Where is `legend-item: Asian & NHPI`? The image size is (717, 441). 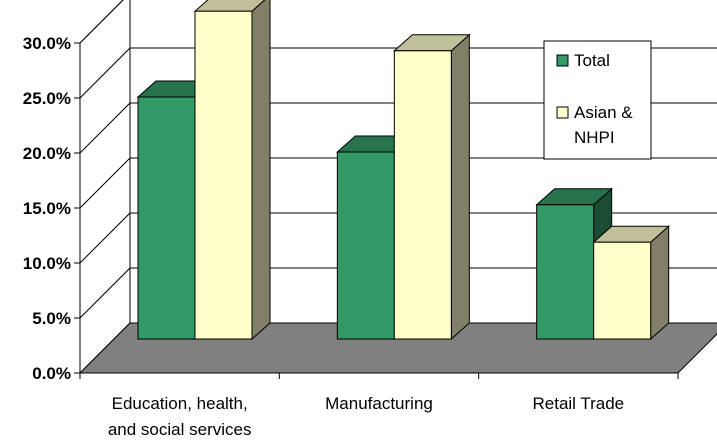
legend-item: Asian & NHPI is located at coordinates (594, 125).